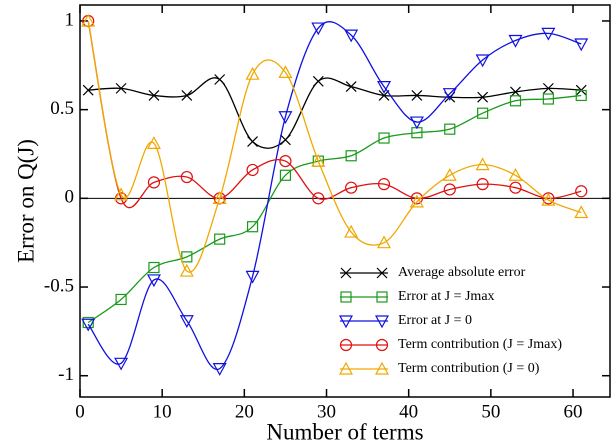 This screenshot has width=616, height=447. What do you see at coordinates (70, 19) in the screenshot?
I see `y-tick-label: 1` at bounding box center [70, 19].